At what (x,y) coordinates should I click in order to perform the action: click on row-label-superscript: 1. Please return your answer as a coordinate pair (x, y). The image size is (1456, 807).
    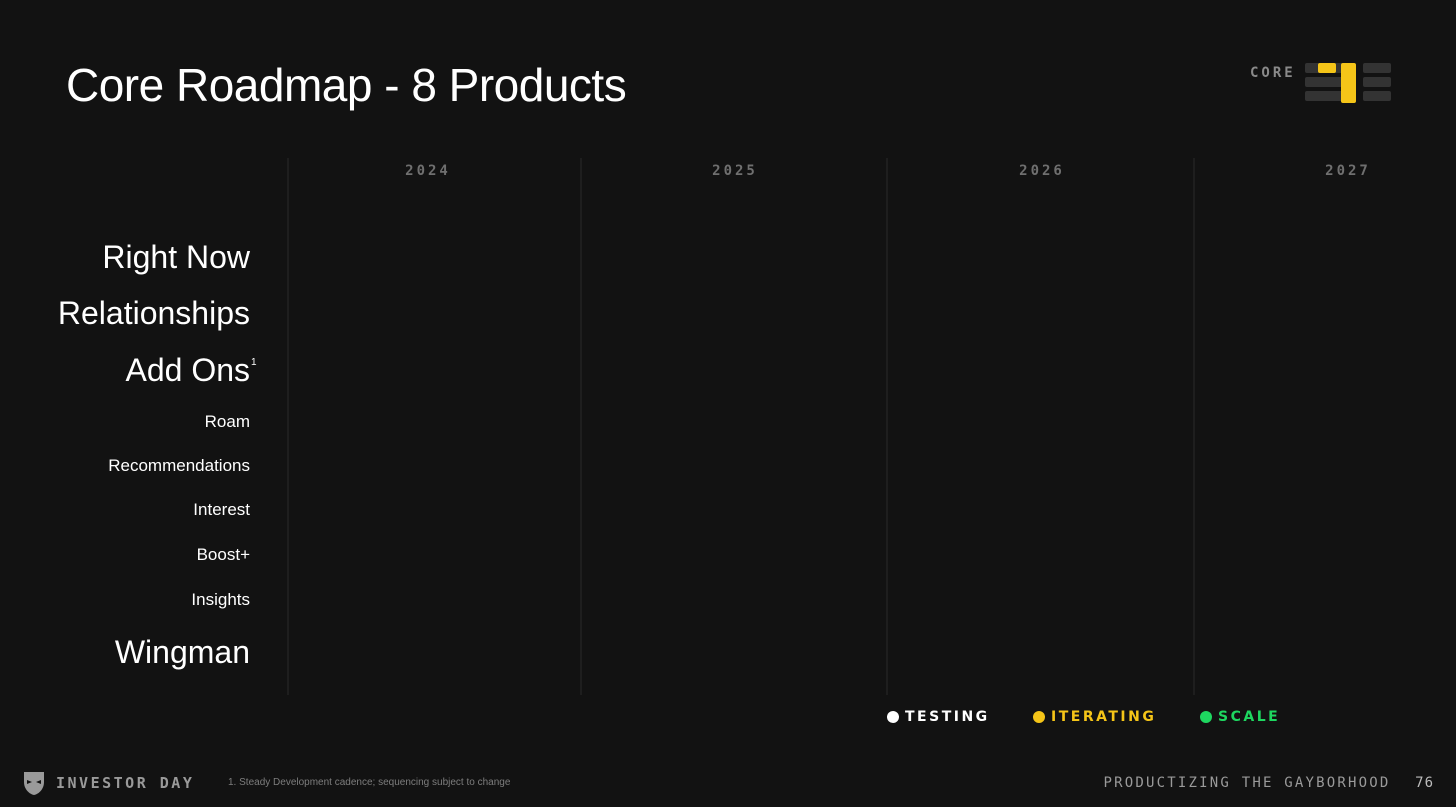
    Looking at the image, I should click on (254, 362).